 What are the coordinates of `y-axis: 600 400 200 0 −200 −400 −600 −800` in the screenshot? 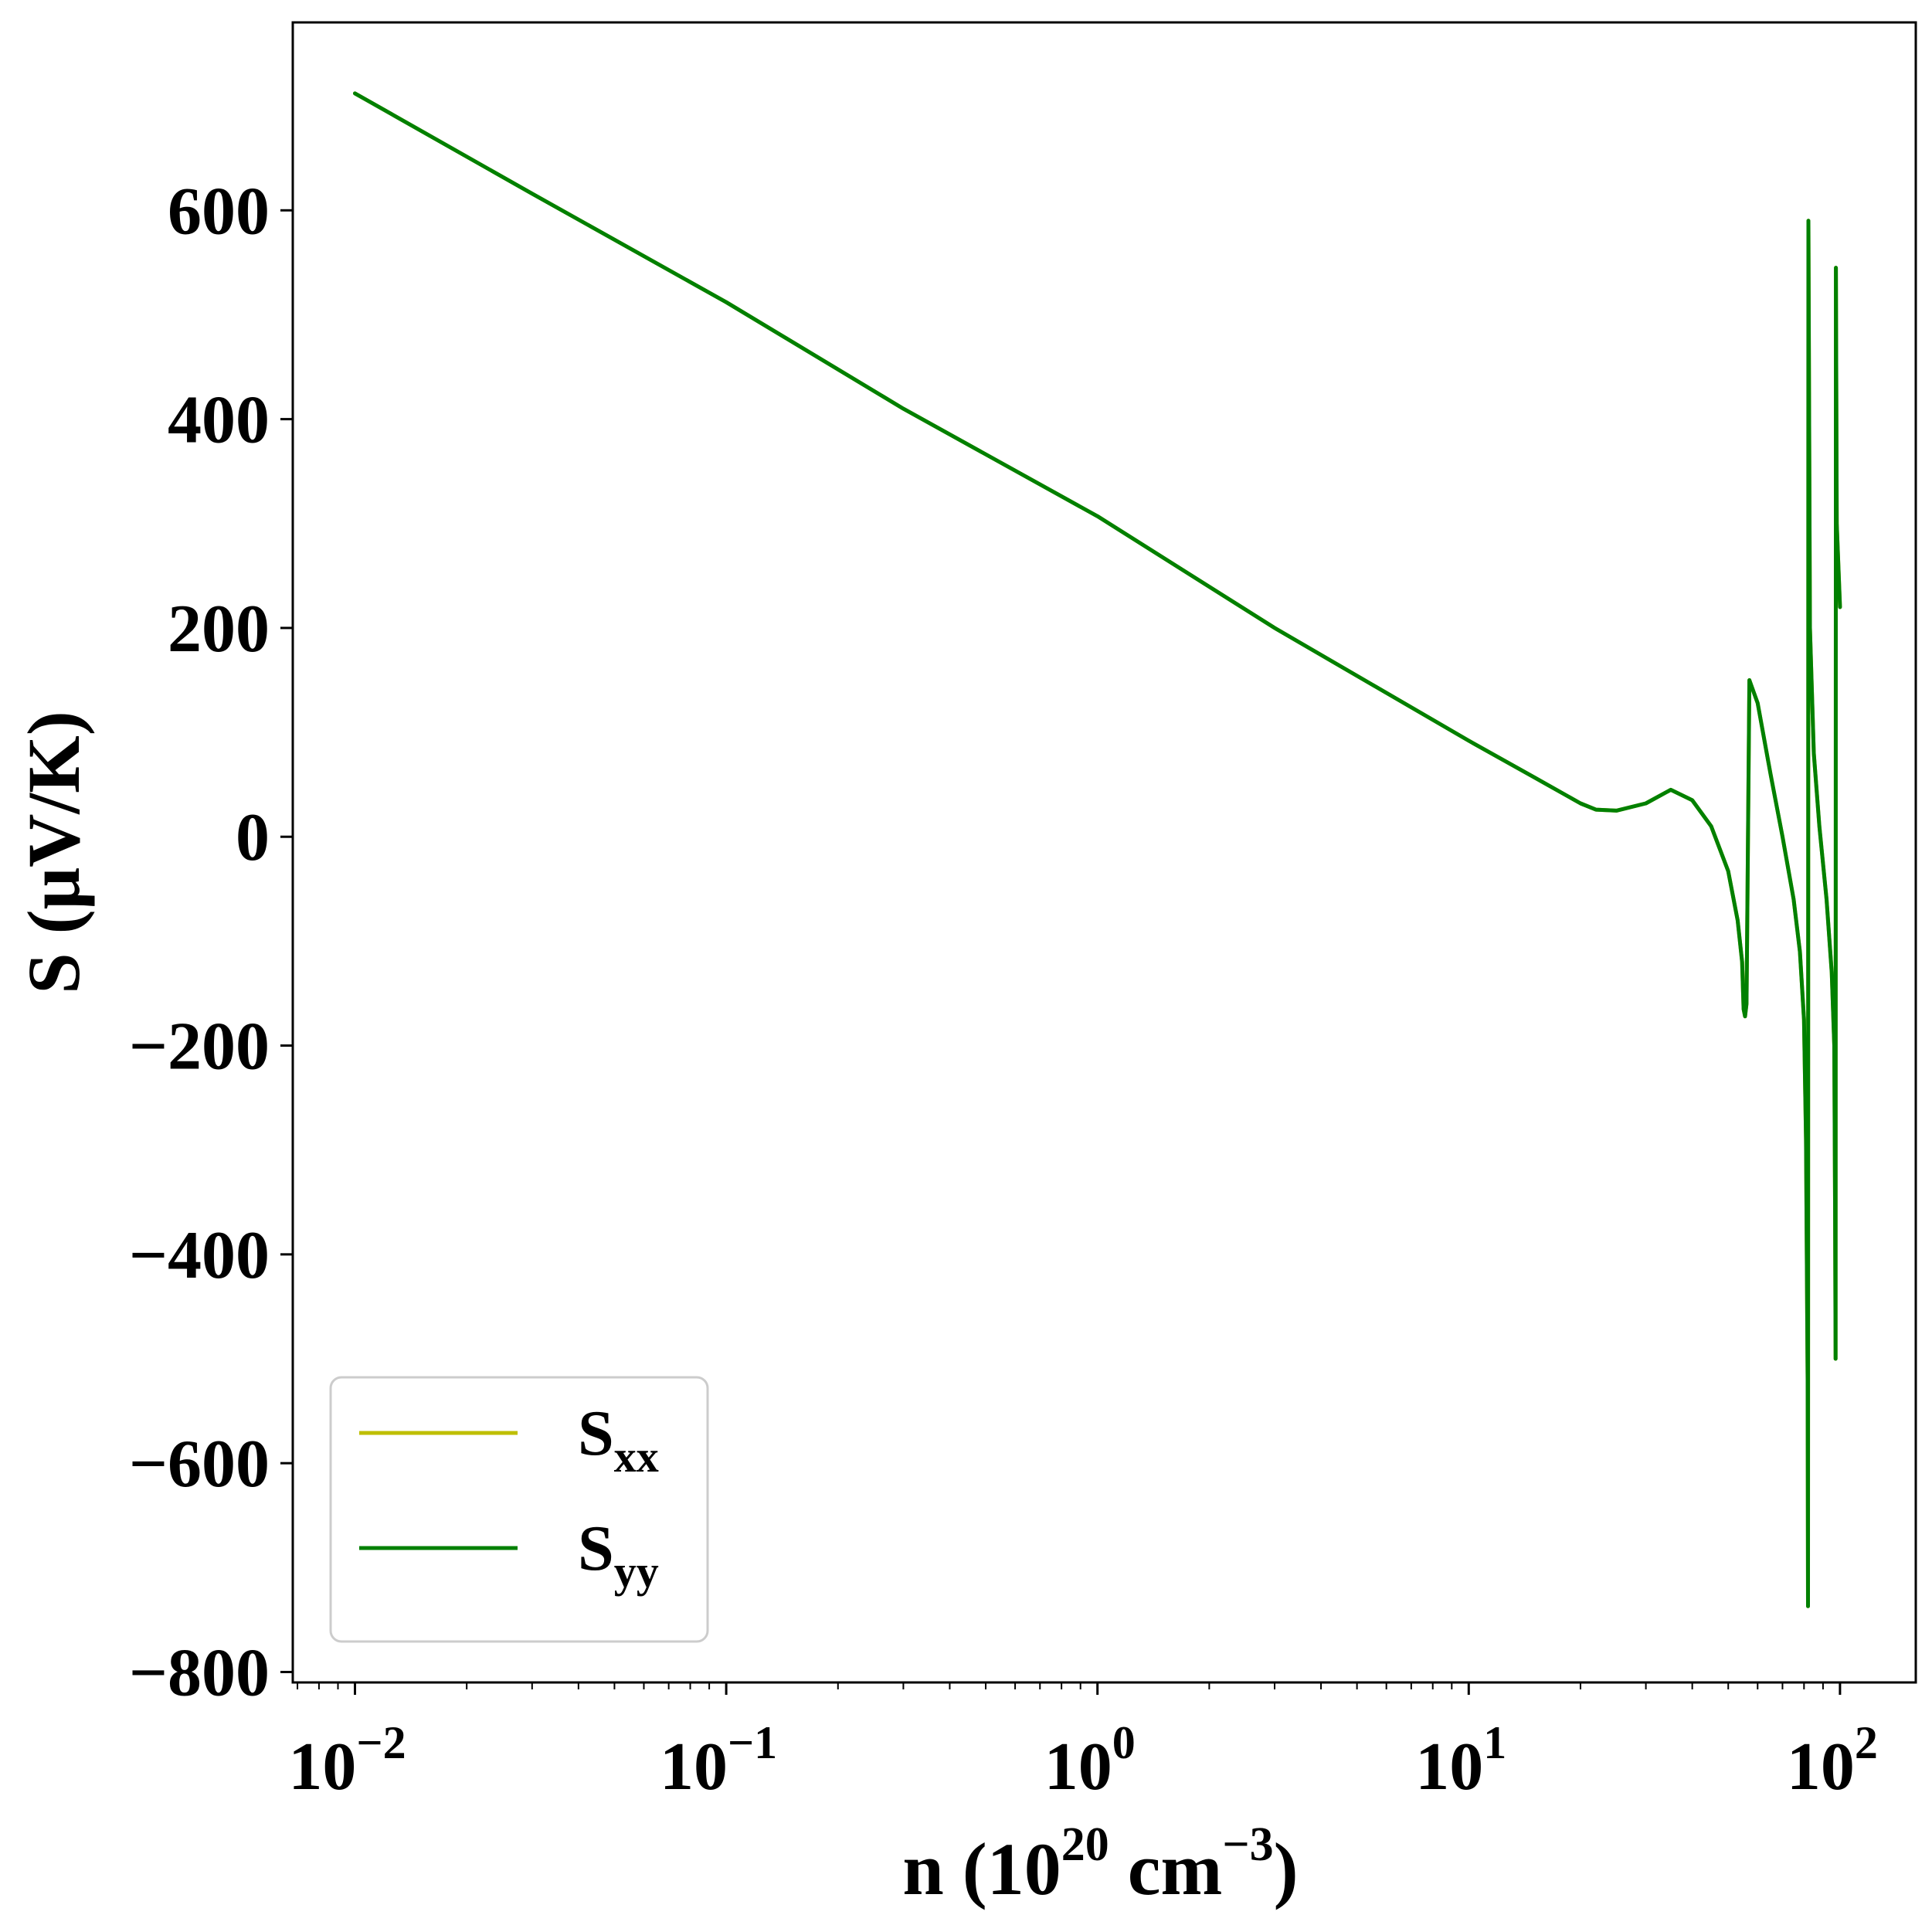 It's located at (211, 942).